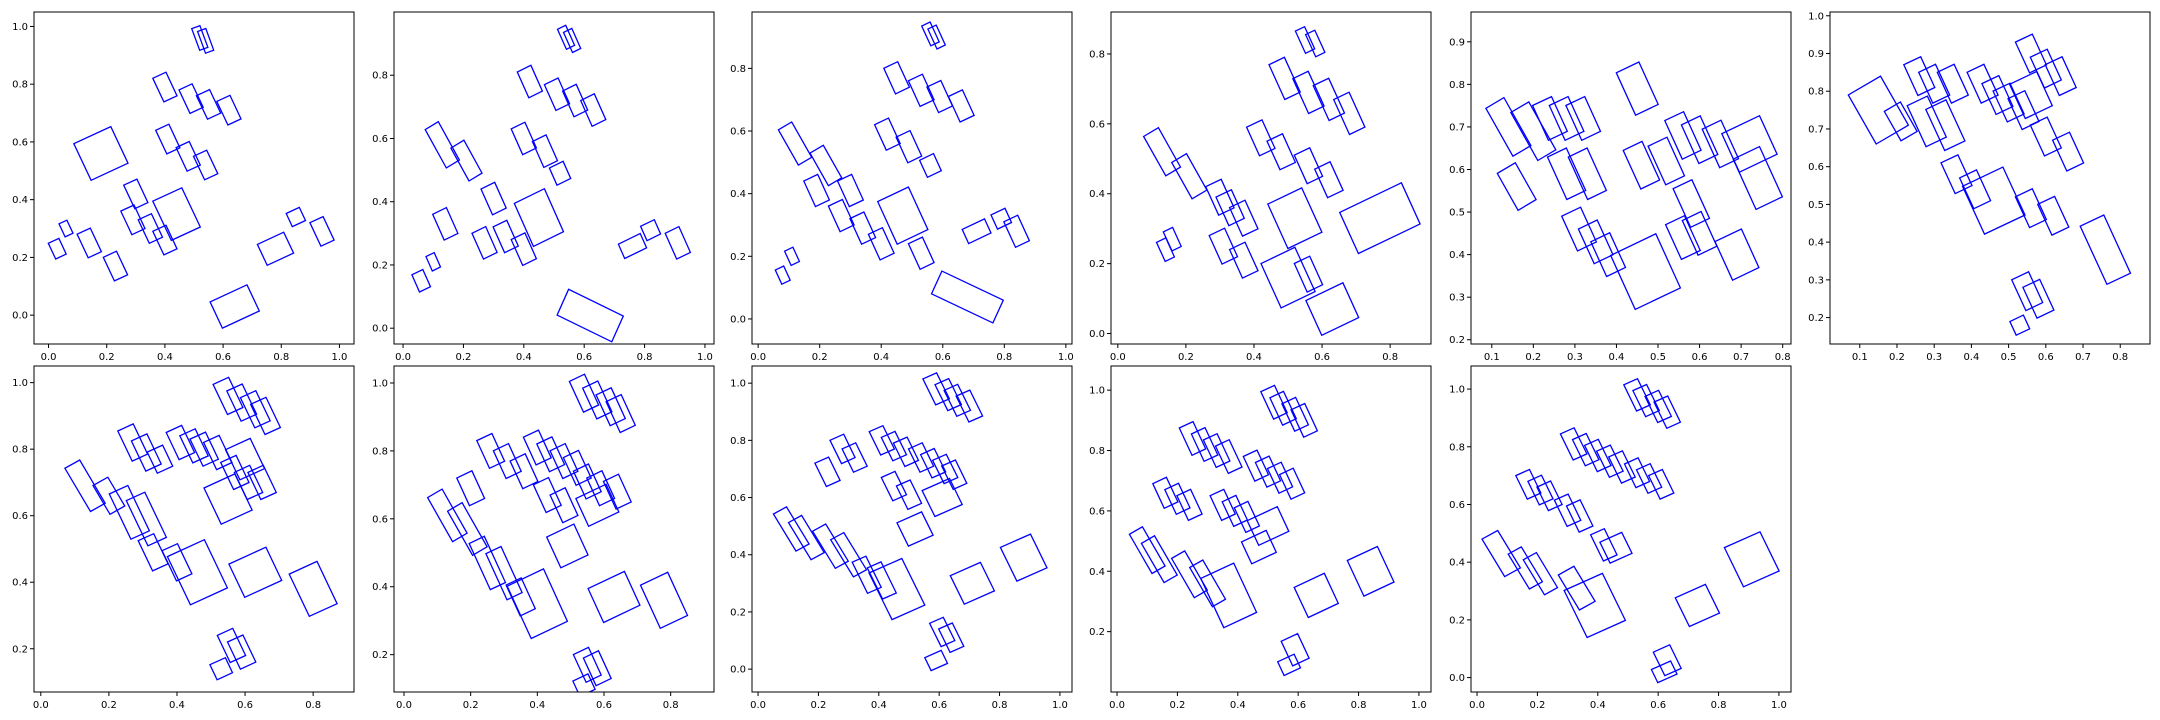 The width and height of the screenshot is (2160, 720). I want to click on y-tick-label: 0.7, so click(1457, 127).